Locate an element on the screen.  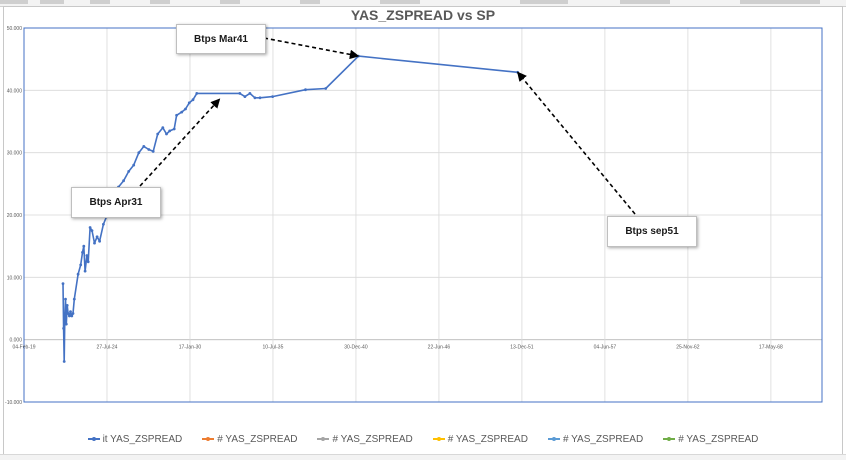
x-tick-label: 04-Feb-19 is located at coordinates (23, 348).